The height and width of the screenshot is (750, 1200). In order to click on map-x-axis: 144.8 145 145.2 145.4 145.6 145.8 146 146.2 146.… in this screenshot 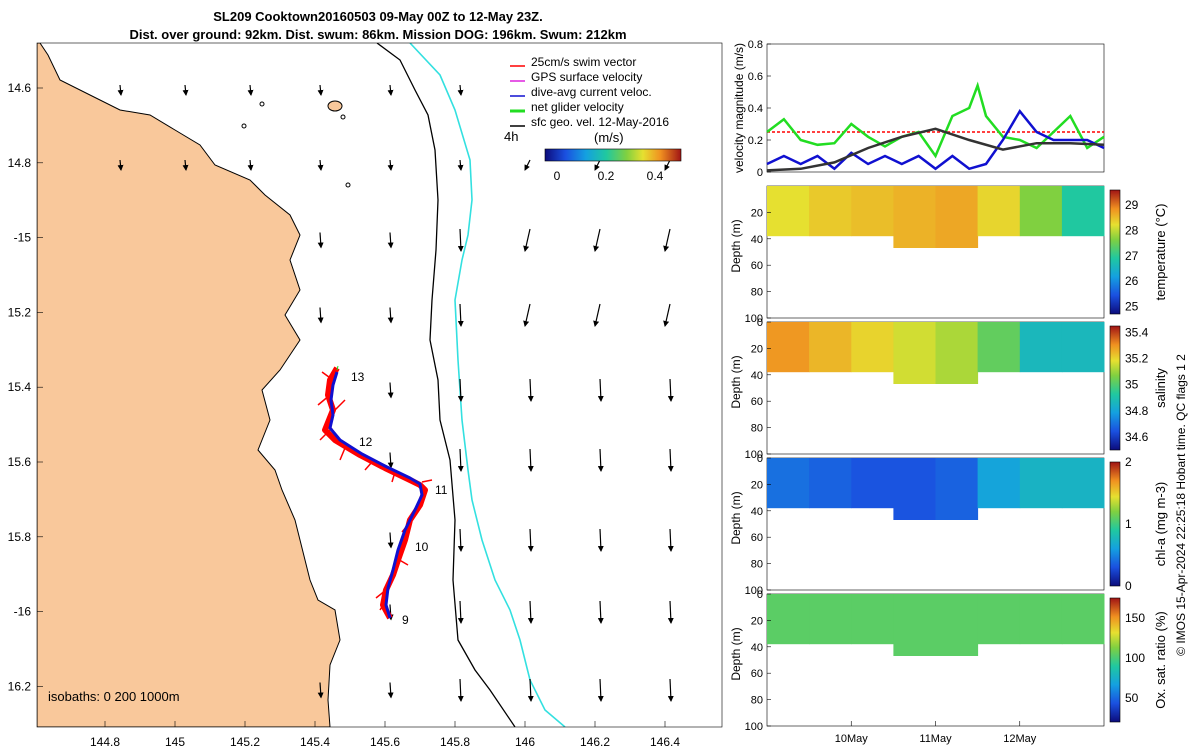, I will do `click(385, 735)`.